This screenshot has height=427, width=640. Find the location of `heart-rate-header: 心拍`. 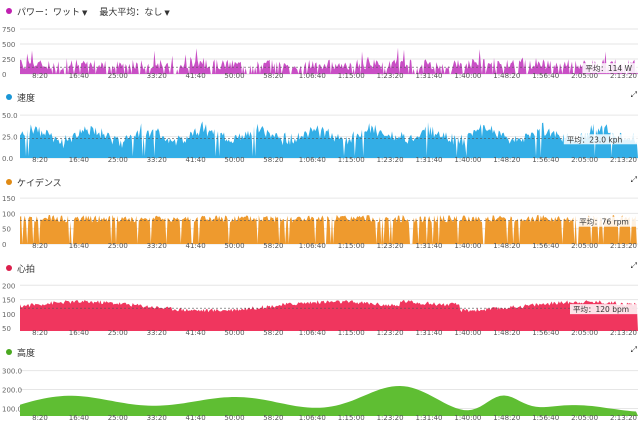

heart-rate-header: 心拍 is located at coordinates (20, 268).